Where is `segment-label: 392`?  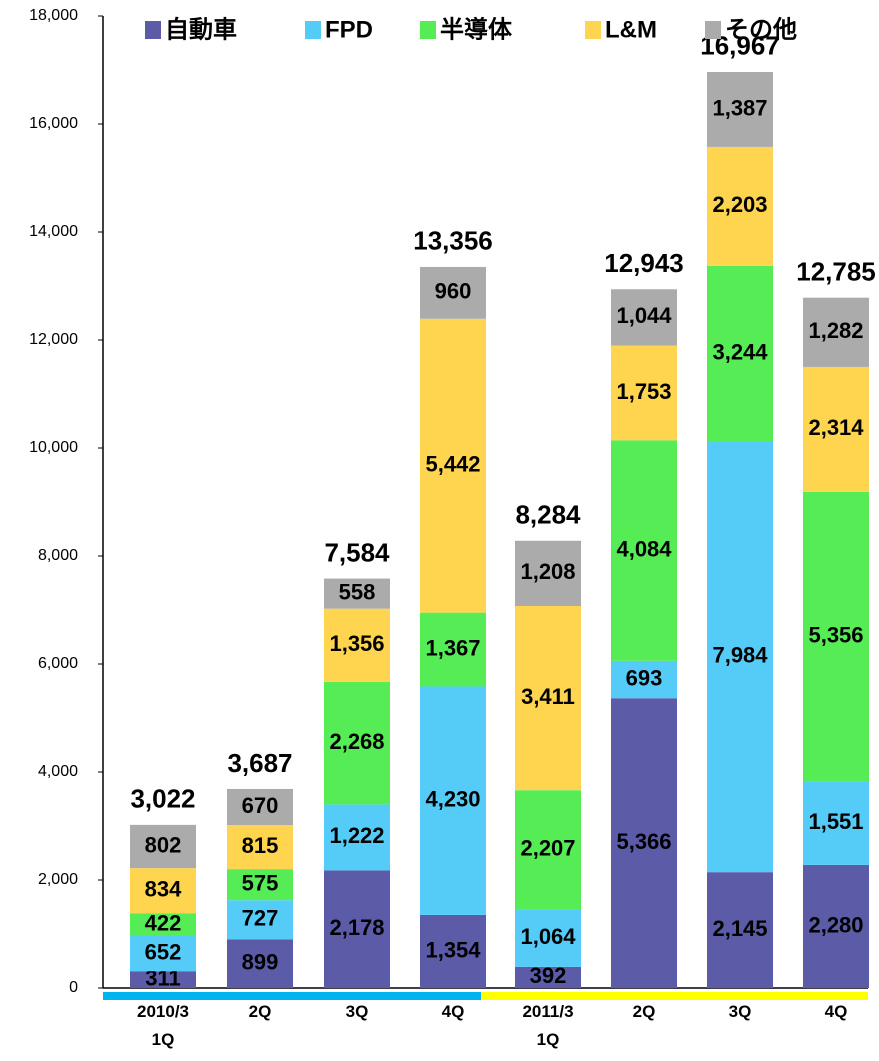 segment-label: 392 is located at coordinates (548, 975).